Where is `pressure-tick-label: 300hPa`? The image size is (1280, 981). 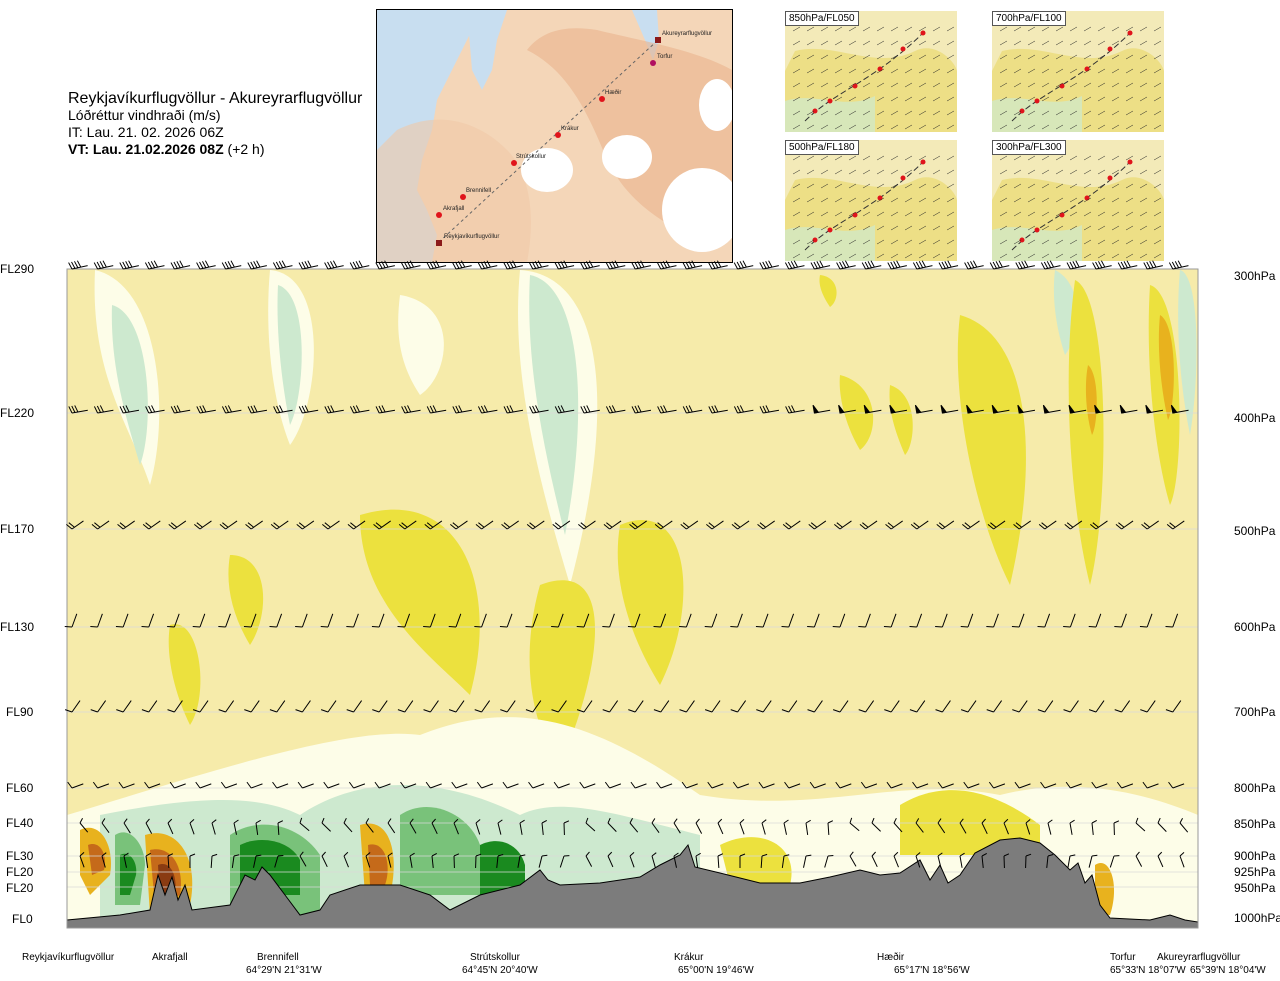 pressure-tick-label: 300hPa is located at coordinates (1255, 276).